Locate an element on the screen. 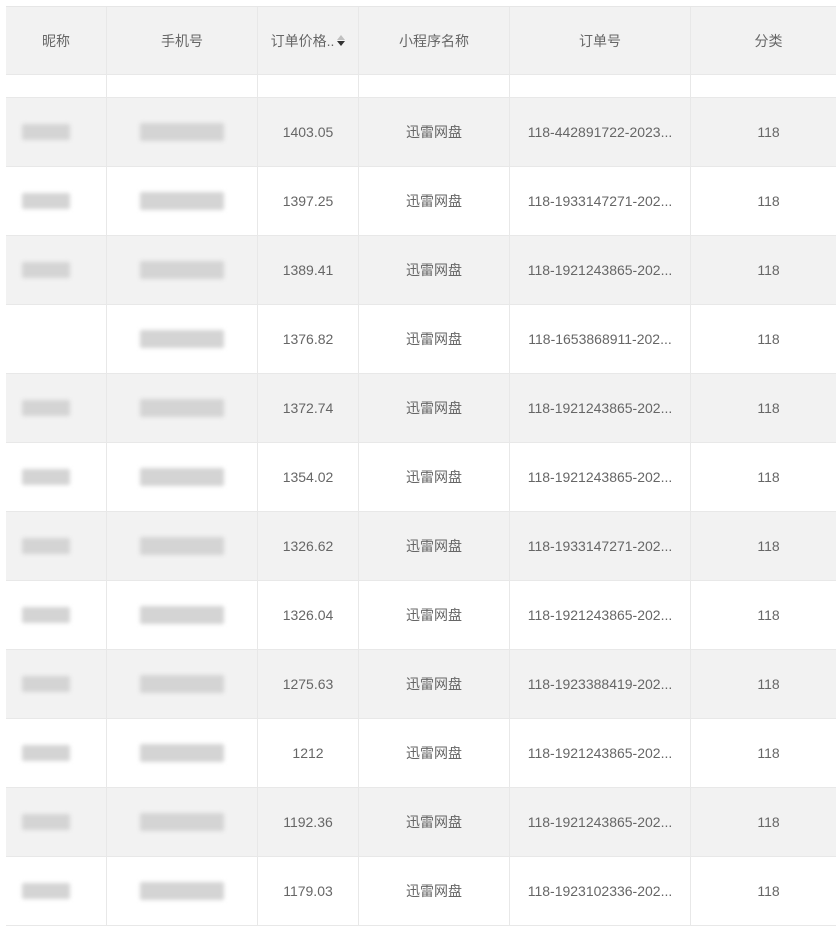  table-row: 1326.62 迅雷网盘 118-1933147271-202... 118 is located at coordinates (421, 546).